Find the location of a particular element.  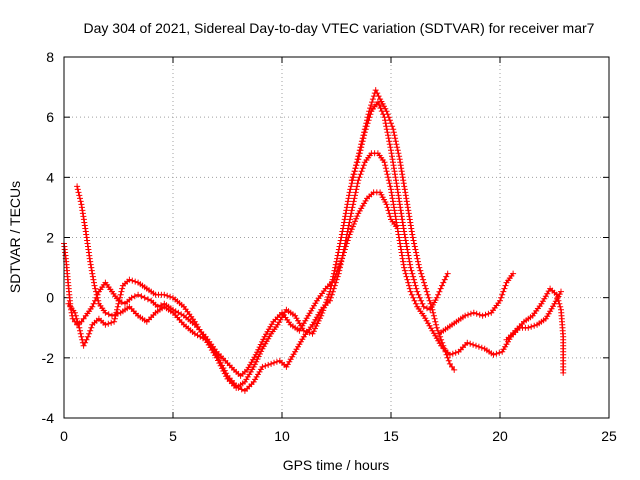

y-tick-label: -2 is located at coordinates (48, 358).